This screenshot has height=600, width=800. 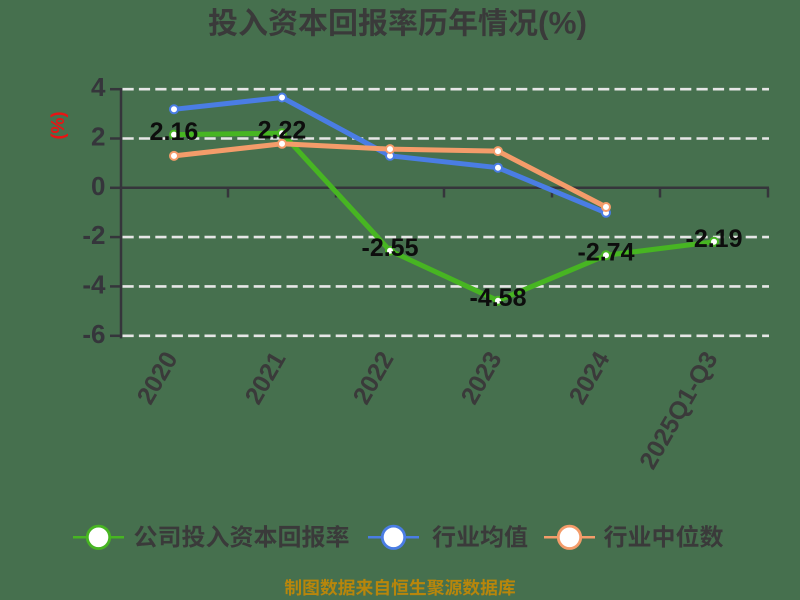 What do you see at coordinates (94, 284) in the screenshot?
I see `svg-text: -4` at bounding box center [94, 284].